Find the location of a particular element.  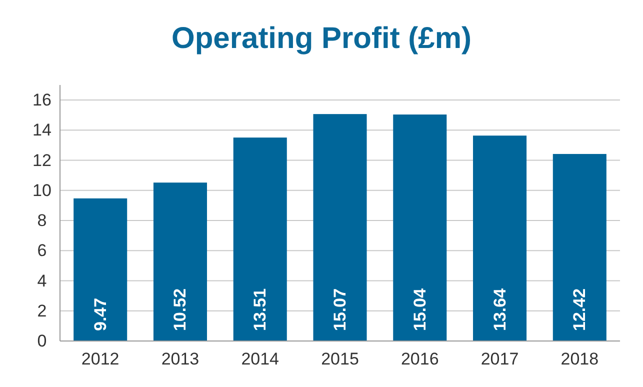

data-label: 9.47 is located at coordinates (100, 314).